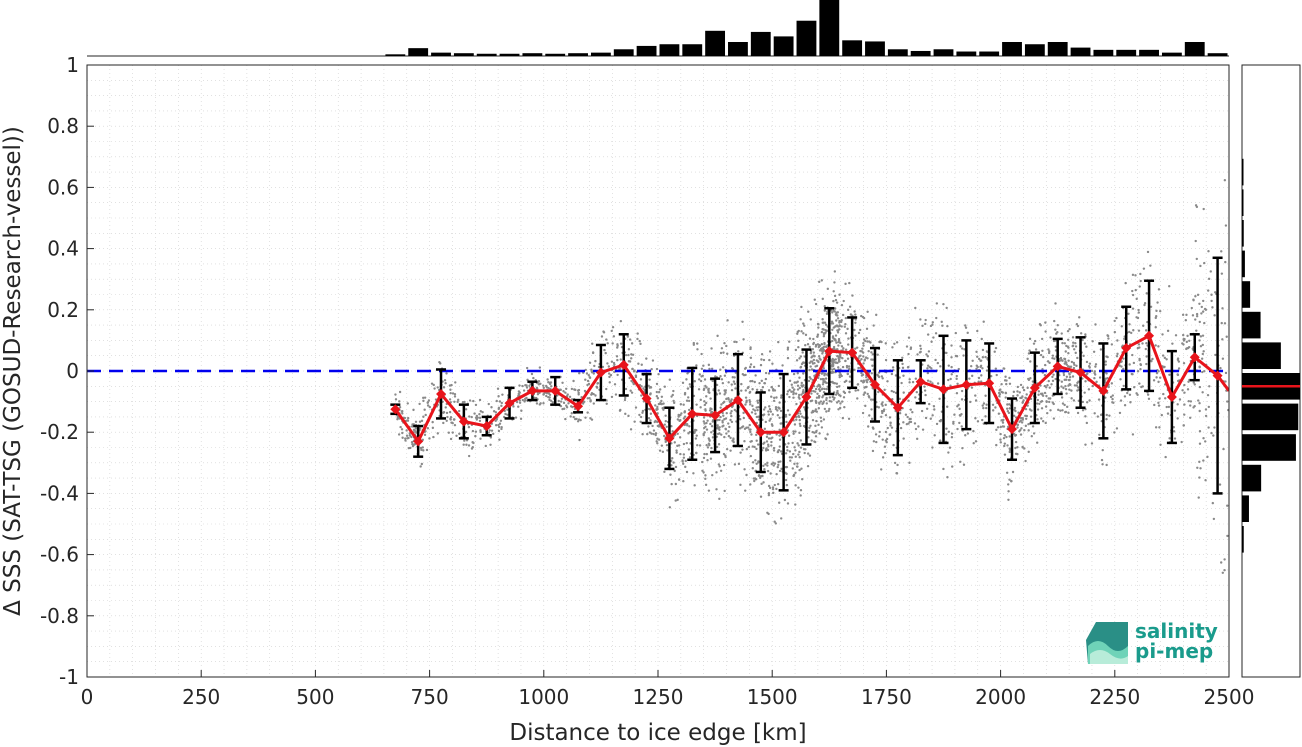  What do you see at coordinates (1012, 49) in the screenshot?
I see `top-histogram-bar` at bounding box center [1012, 49].